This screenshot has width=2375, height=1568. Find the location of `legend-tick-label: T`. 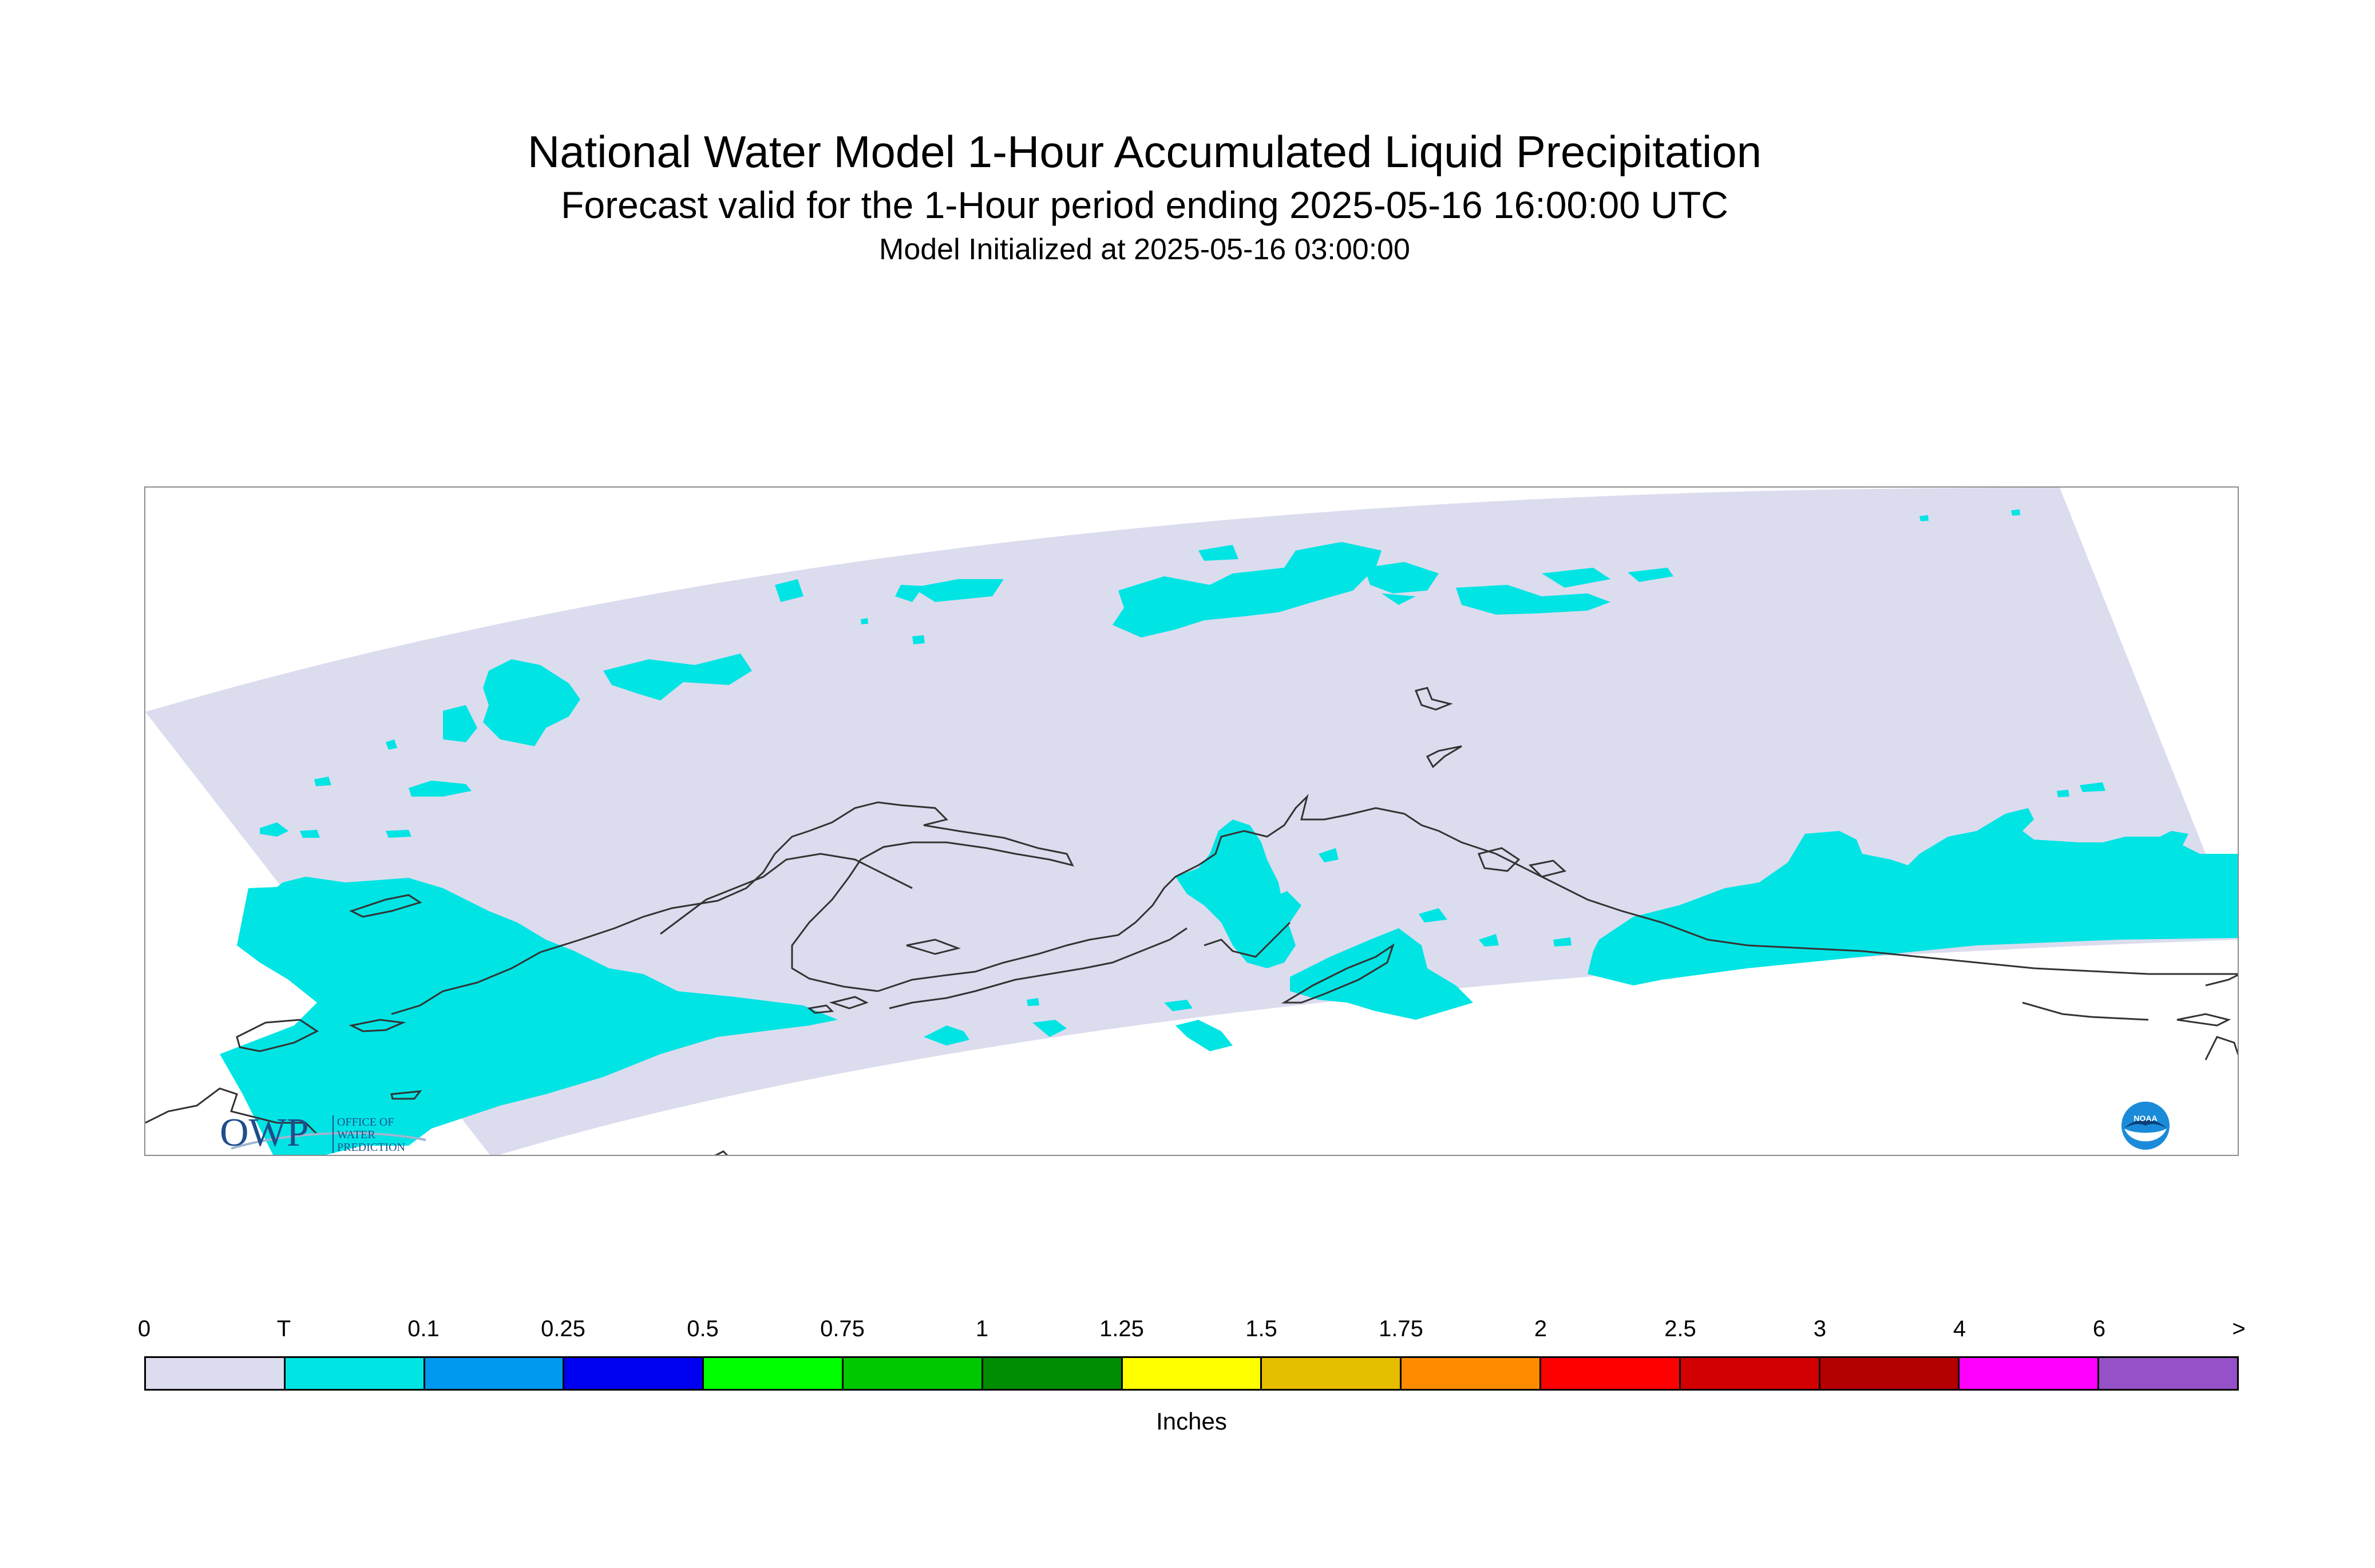

legend-tick-label: T is located at coordinates (284, 1328).